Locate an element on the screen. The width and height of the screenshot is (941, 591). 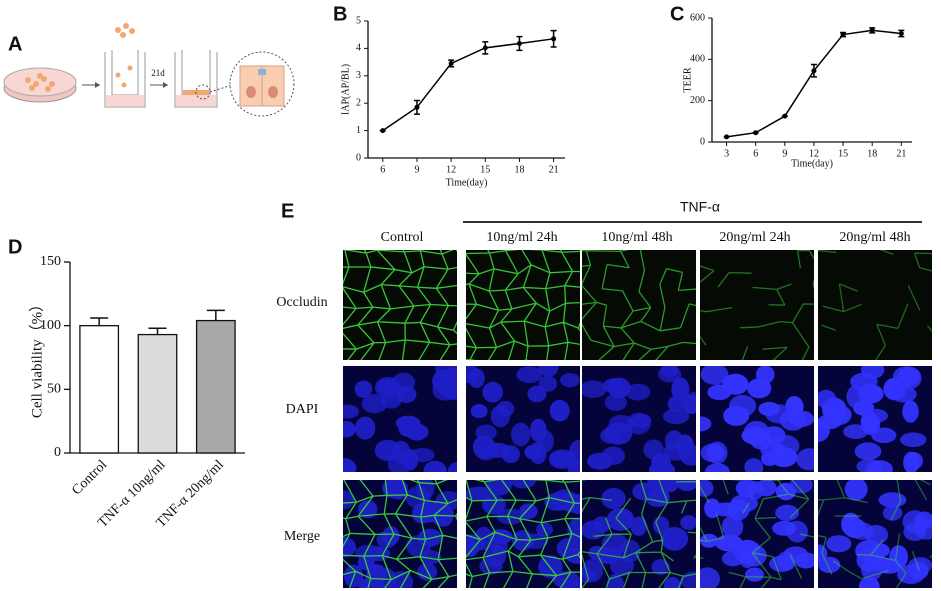
bar is located at coordinates (215, 386).